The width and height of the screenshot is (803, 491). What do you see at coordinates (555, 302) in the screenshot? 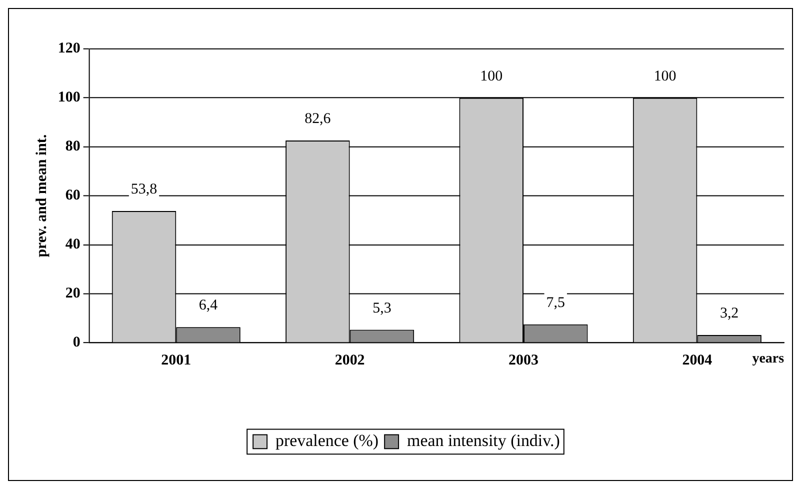
I see `data-label: 7,5` at bounding box center [555, 302].